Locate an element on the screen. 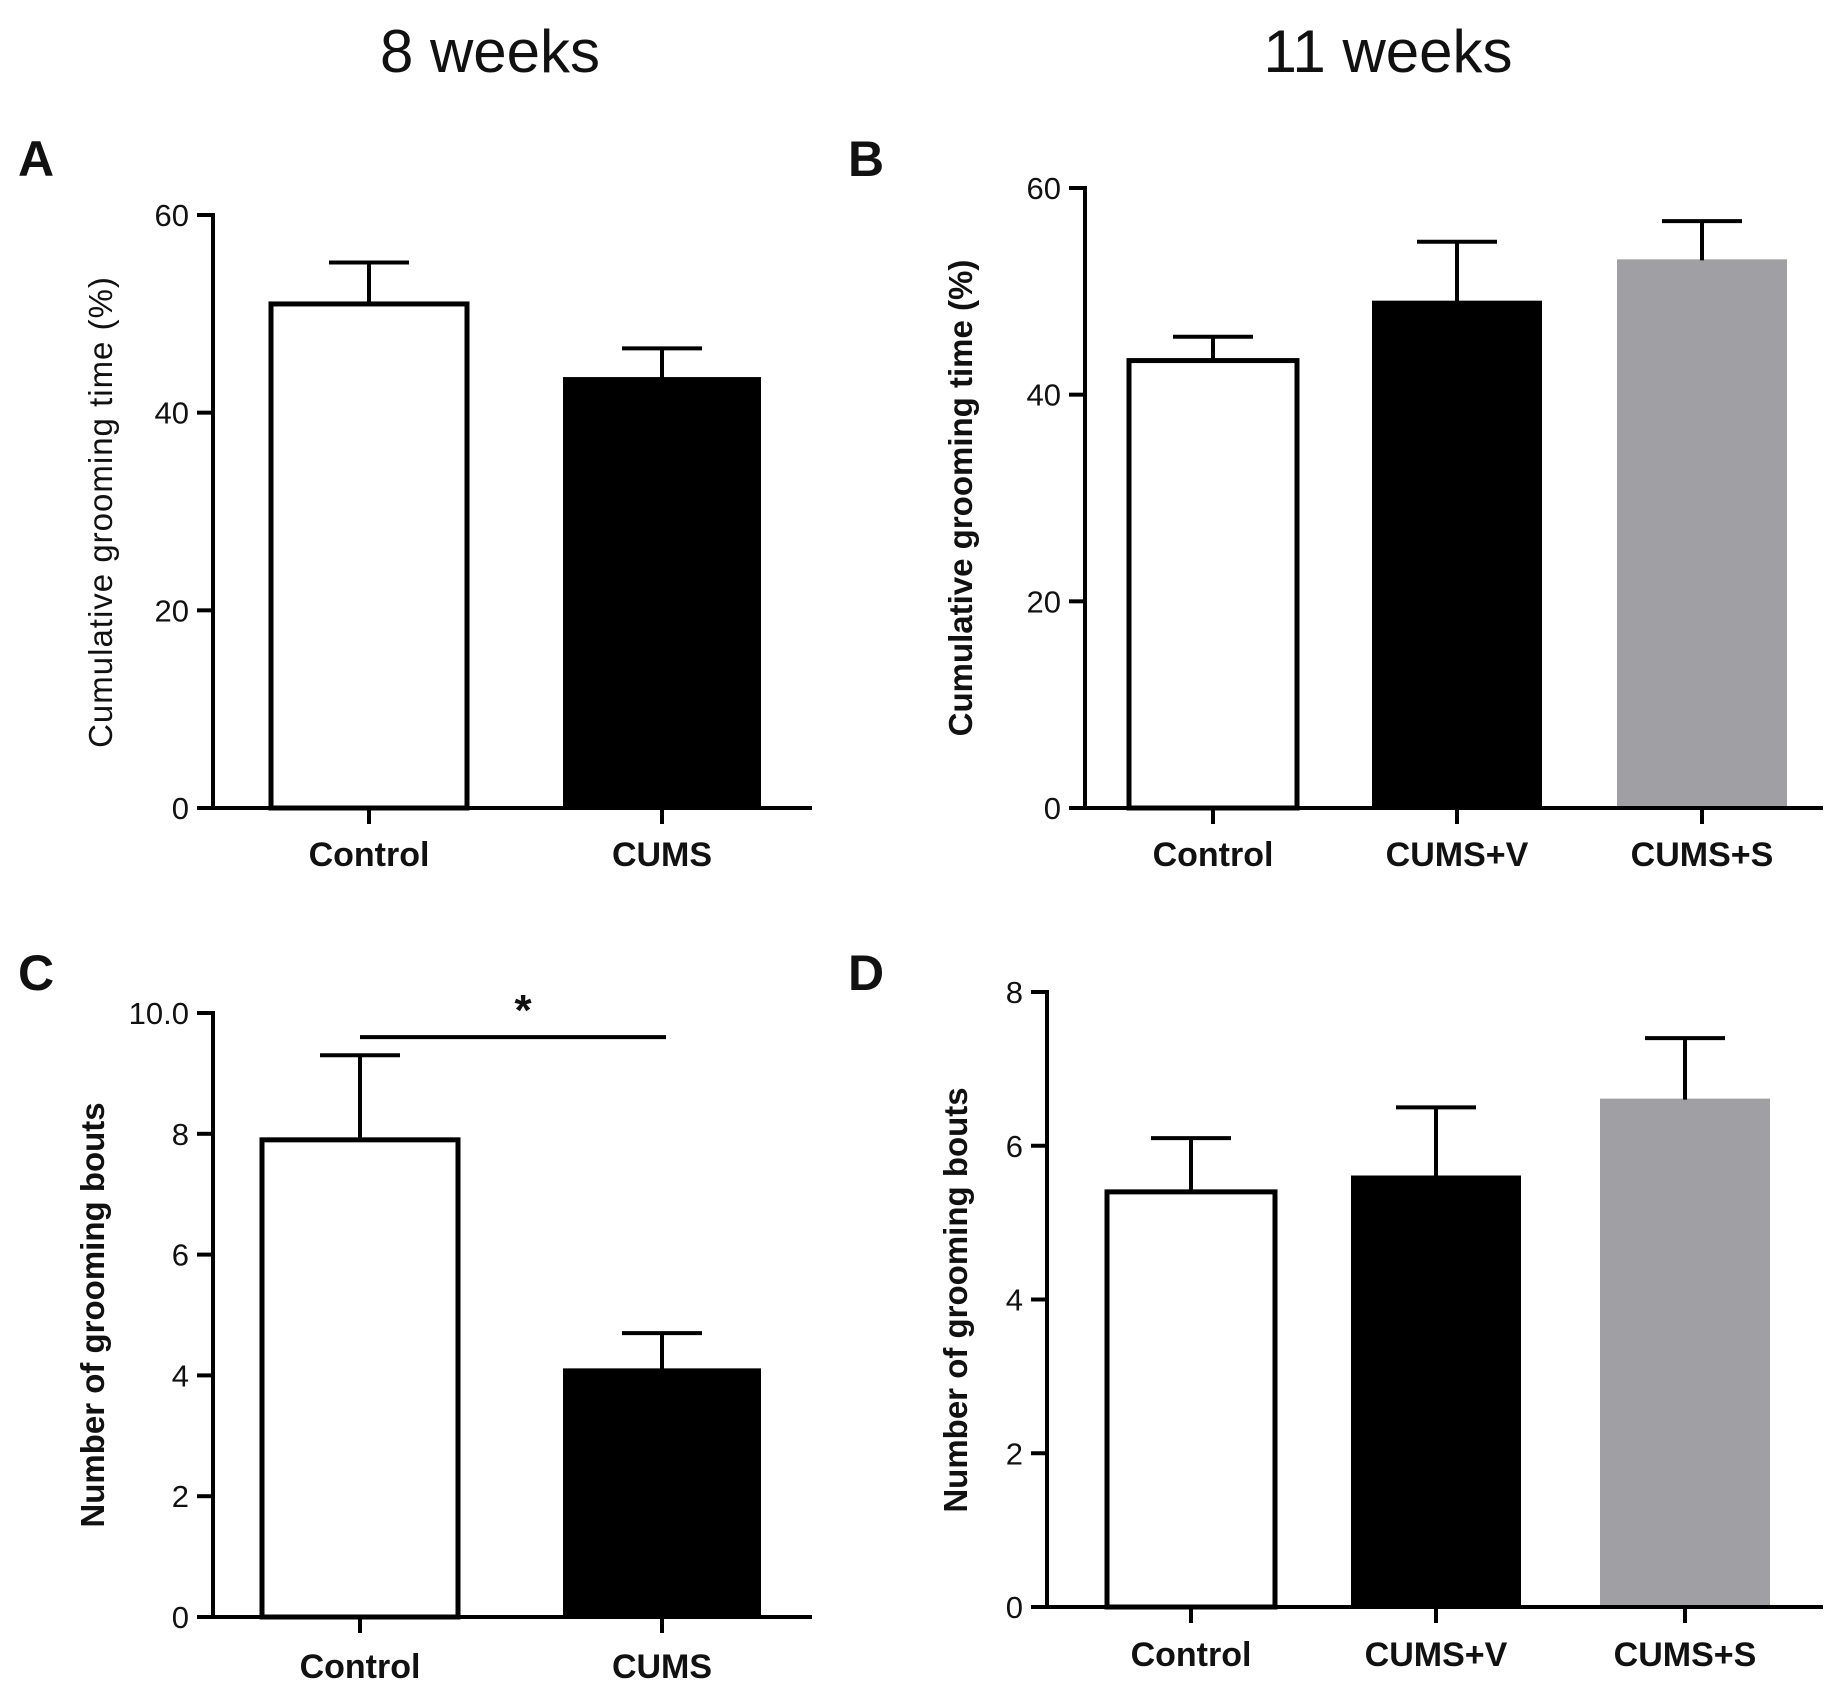 This screenshot has width=1840, height=1699. y-tick-label: 10.0 is located at coordinates (159, 1013).